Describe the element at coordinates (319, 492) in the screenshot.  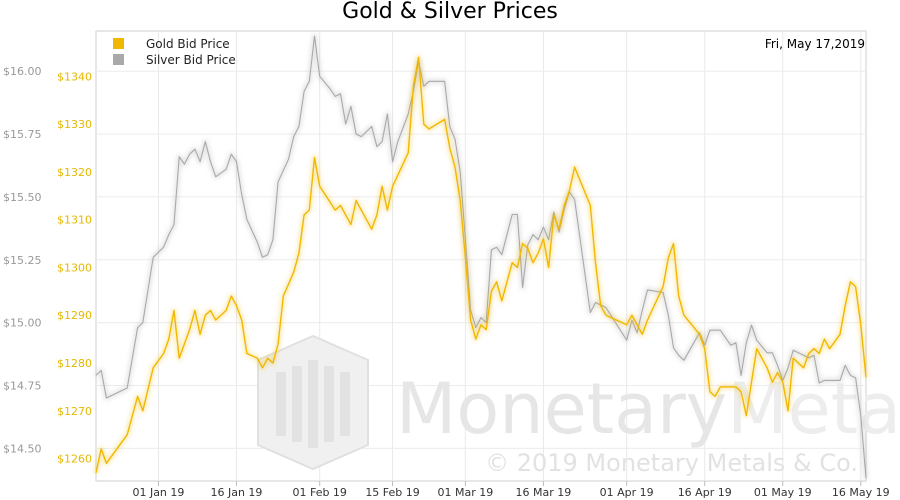
I see `x-tick-label: 01 Feb 19` at that location.